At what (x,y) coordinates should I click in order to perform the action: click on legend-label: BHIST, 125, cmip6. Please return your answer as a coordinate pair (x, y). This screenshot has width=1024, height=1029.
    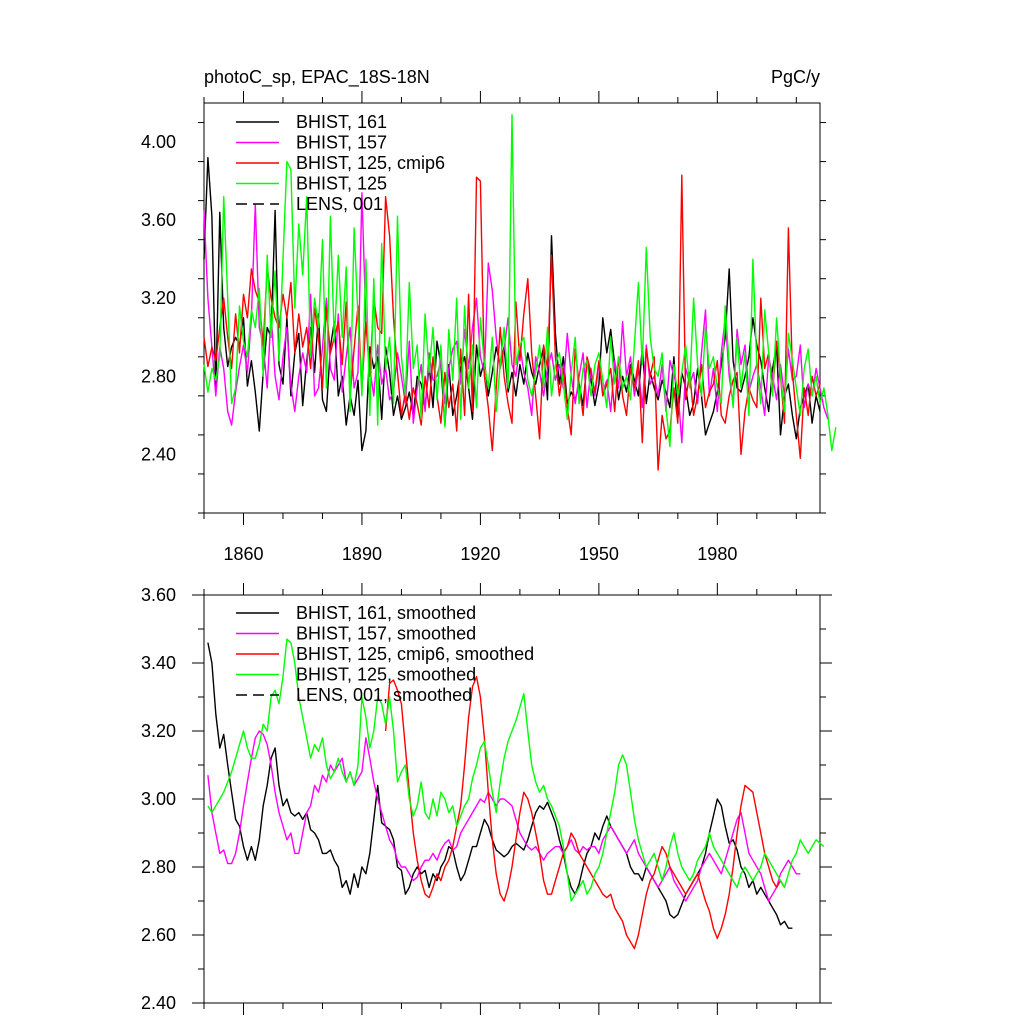
    Looking at the image, I should click on (370, 163).